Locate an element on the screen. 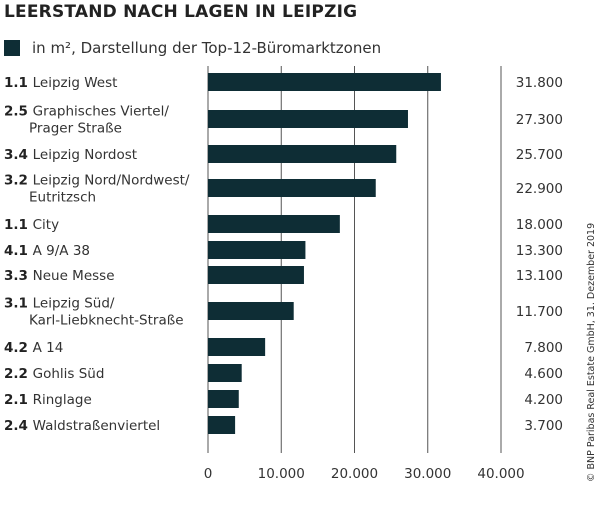 The image size is (600, 514). category-name: Leipzig West is located at coordinates (75, 83).